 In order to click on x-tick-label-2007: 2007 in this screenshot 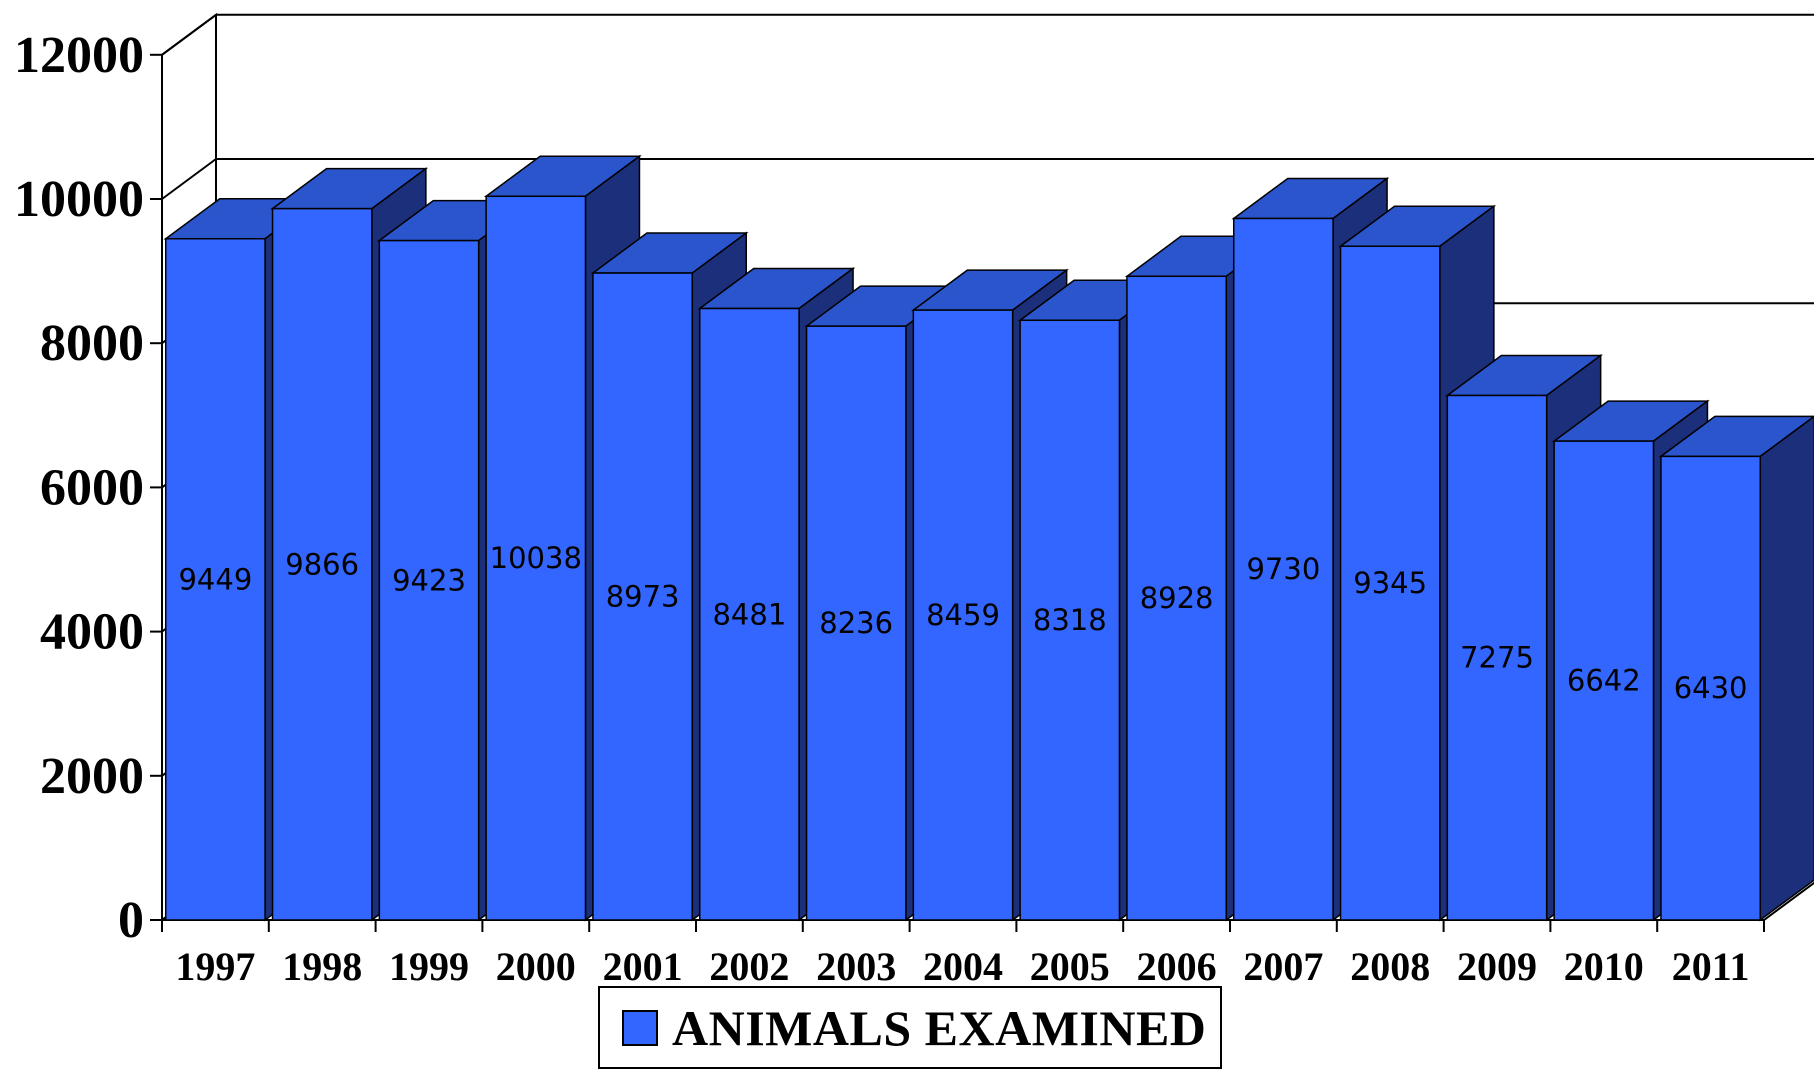, I will do `click(1283, 966)`.